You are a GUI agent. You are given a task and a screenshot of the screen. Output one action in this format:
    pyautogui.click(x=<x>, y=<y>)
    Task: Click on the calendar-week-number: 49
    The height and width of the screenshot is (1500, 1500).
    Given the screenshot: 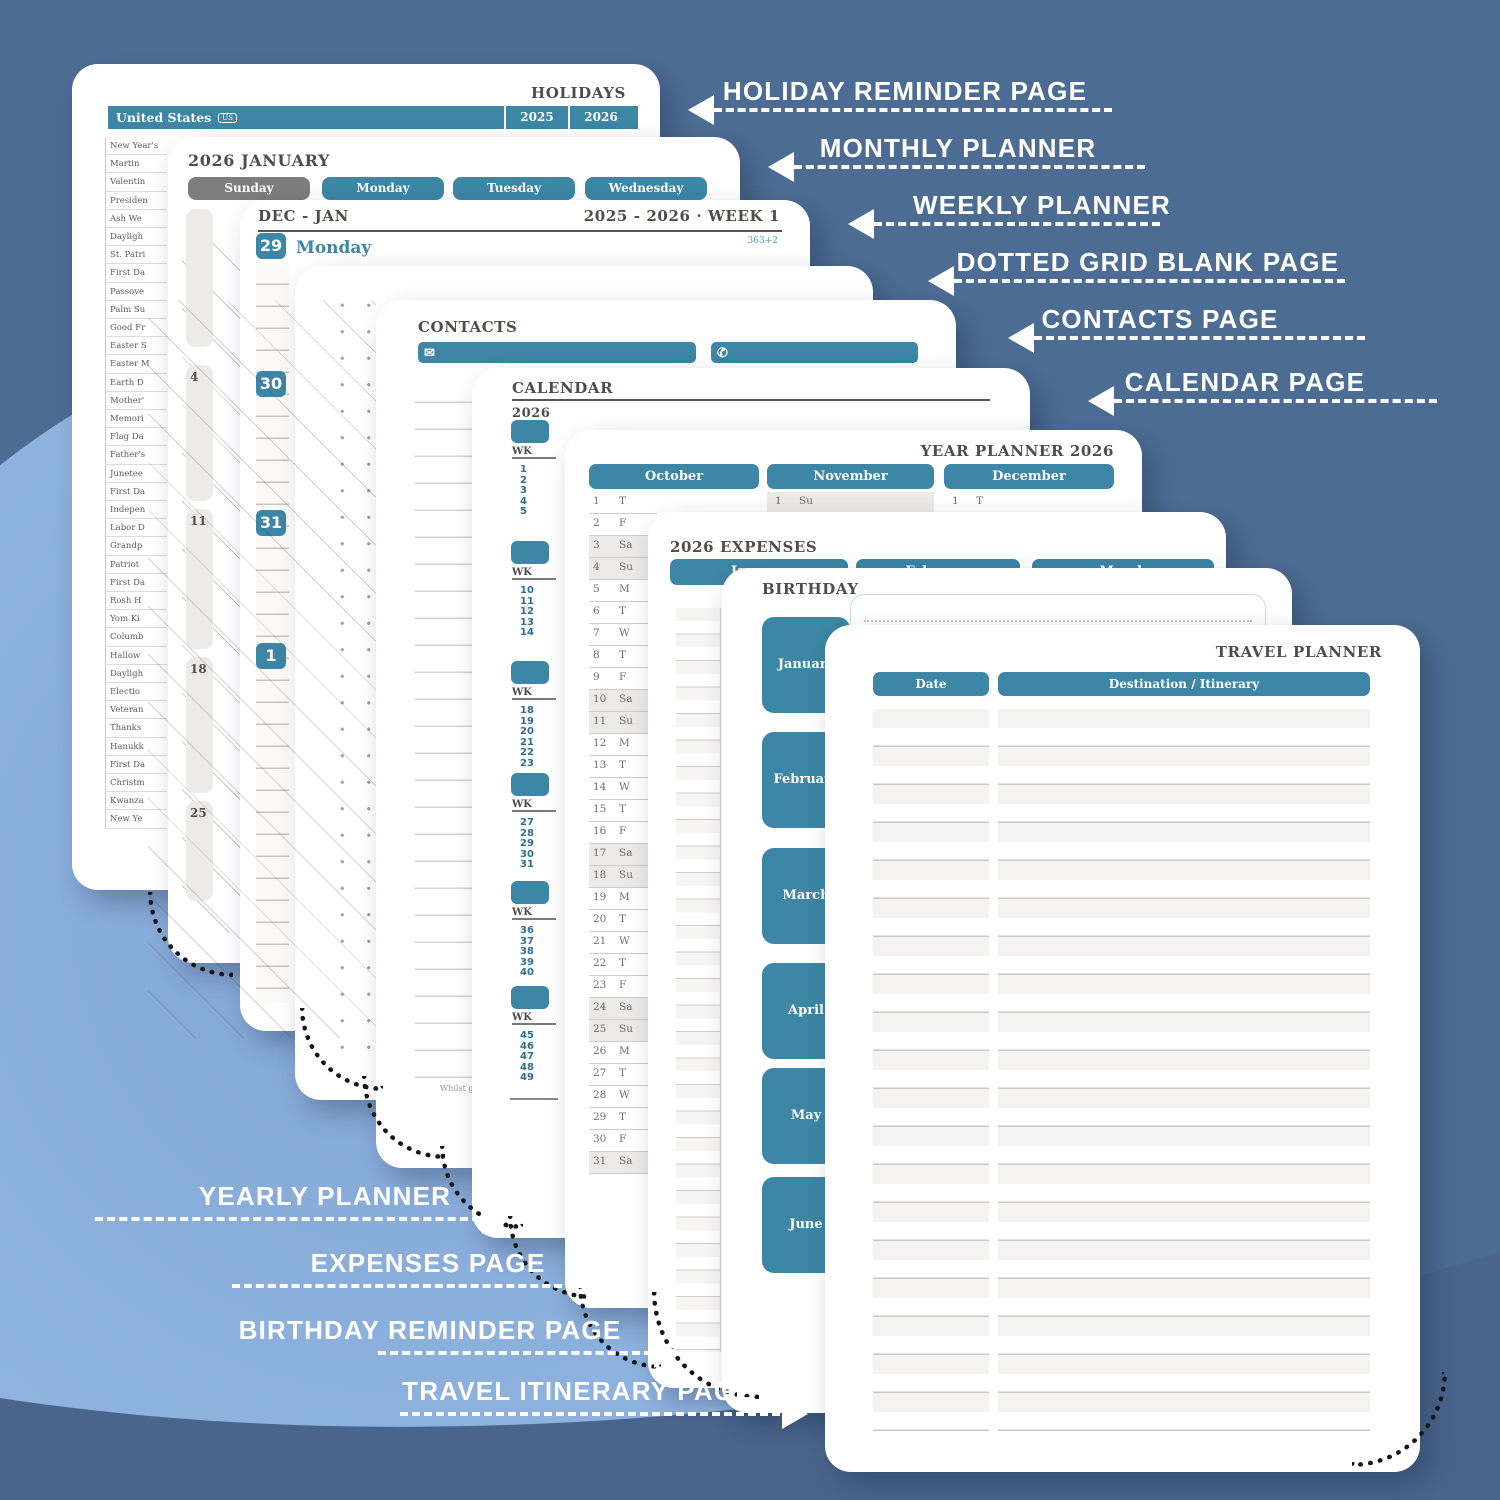 What is the action you would take?
    pyautogui.click(x=527, y=1078)
    